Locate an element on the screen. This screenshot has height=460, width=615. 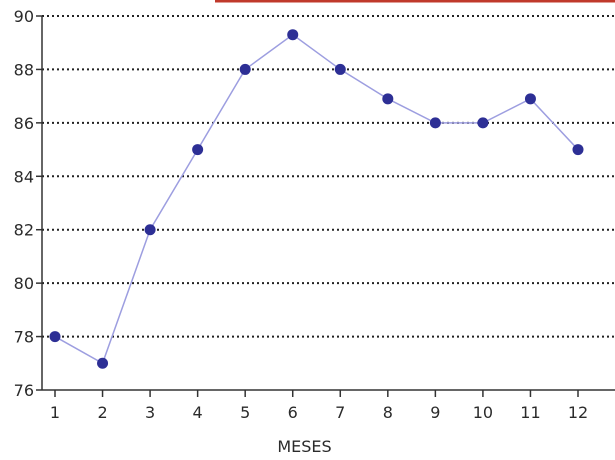
y-tick-label-76: 76 is located at coordinates (24, 390).